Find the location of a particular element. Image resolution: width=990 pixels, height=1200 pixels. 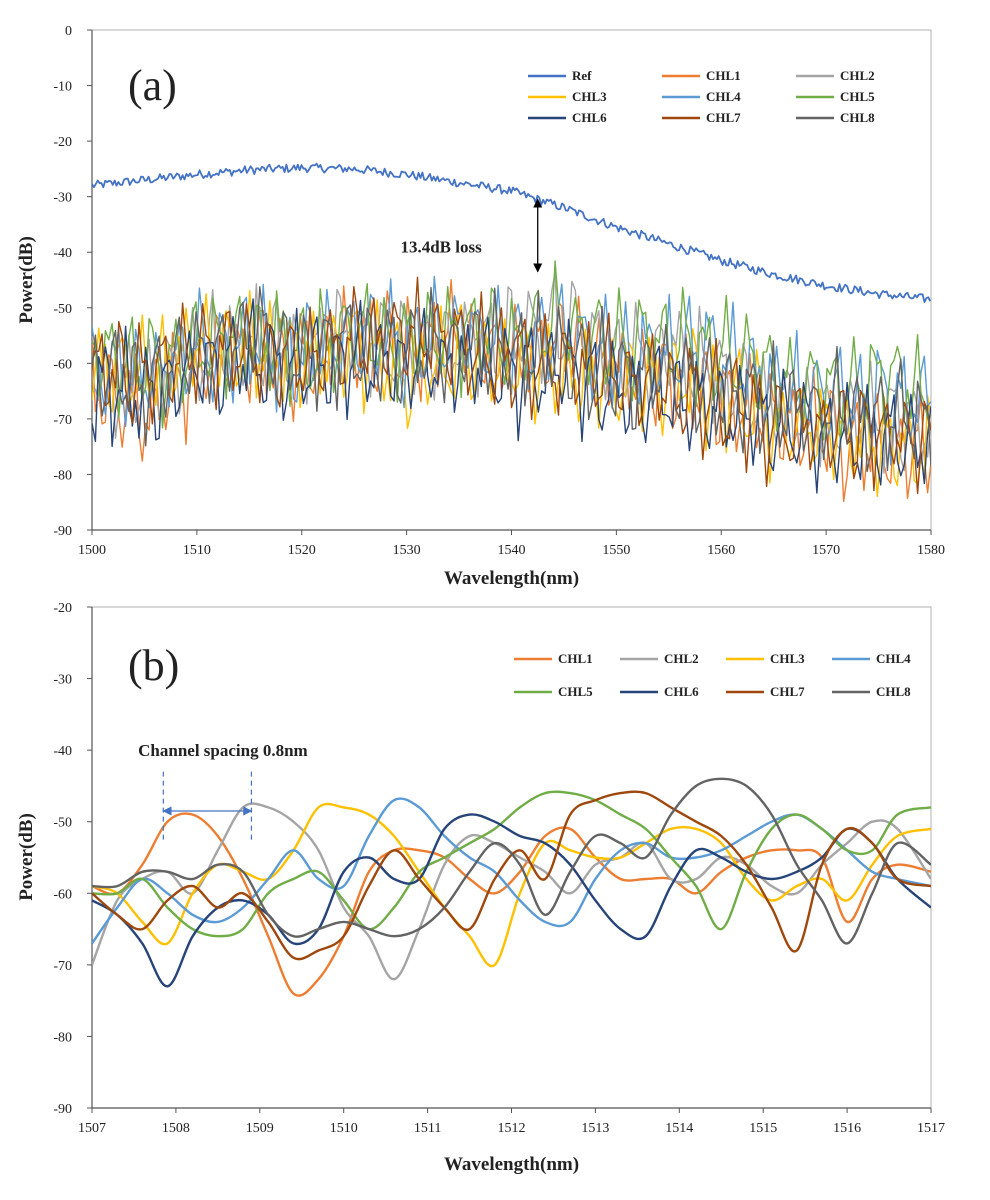

x-tick-label: 1513 is located at coordinates (595, 1128).